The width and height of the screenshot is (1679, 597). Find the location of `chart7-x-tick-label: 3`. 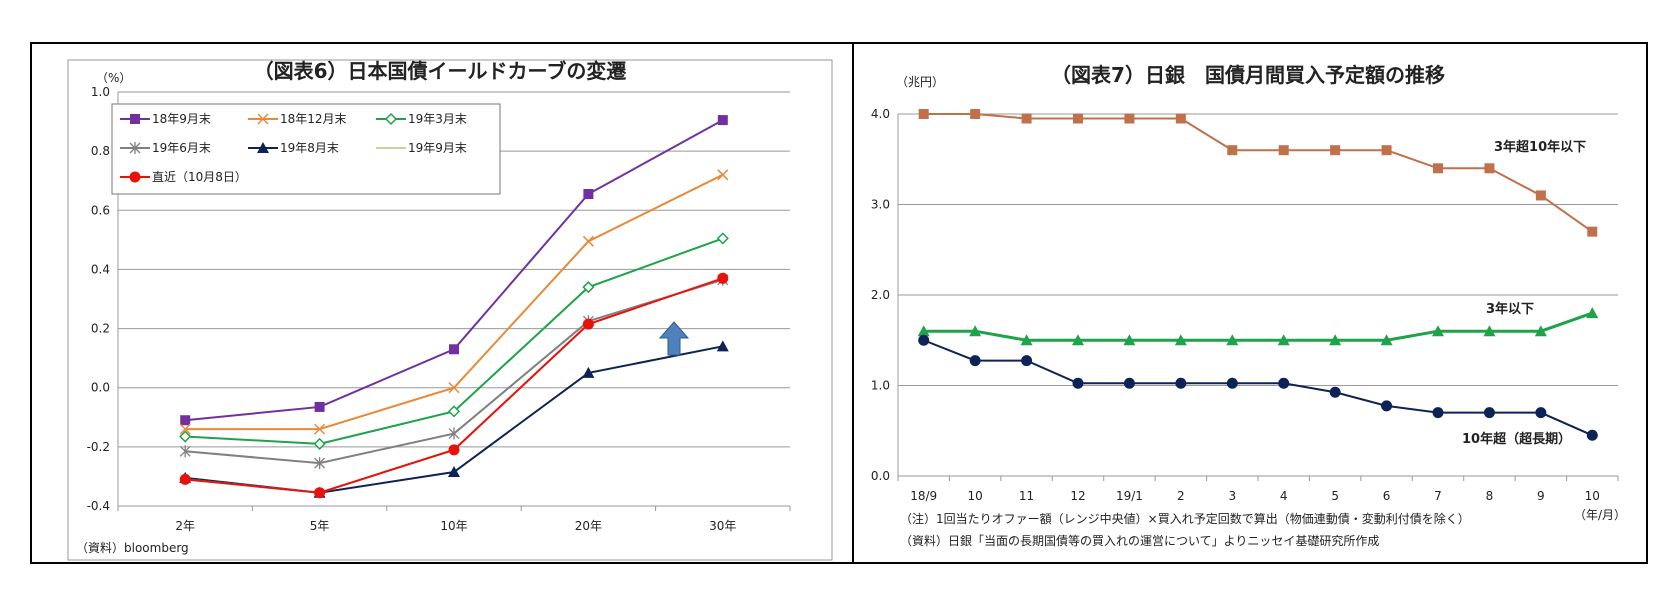

chart7-x-tick-label: 3 is located at coordinates (1232, 496).